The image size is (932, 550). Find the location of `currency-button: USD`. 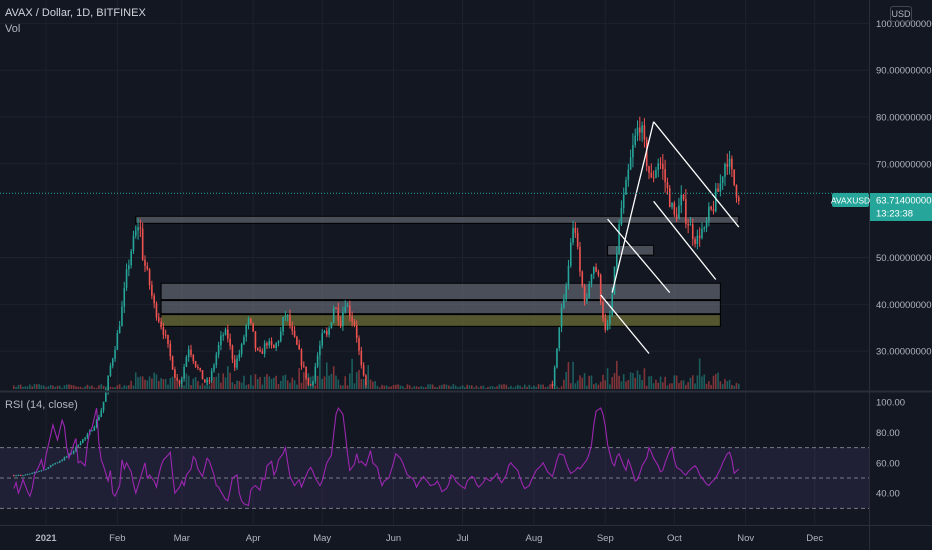

currency-button: USD is located at coordinates (901, 14).